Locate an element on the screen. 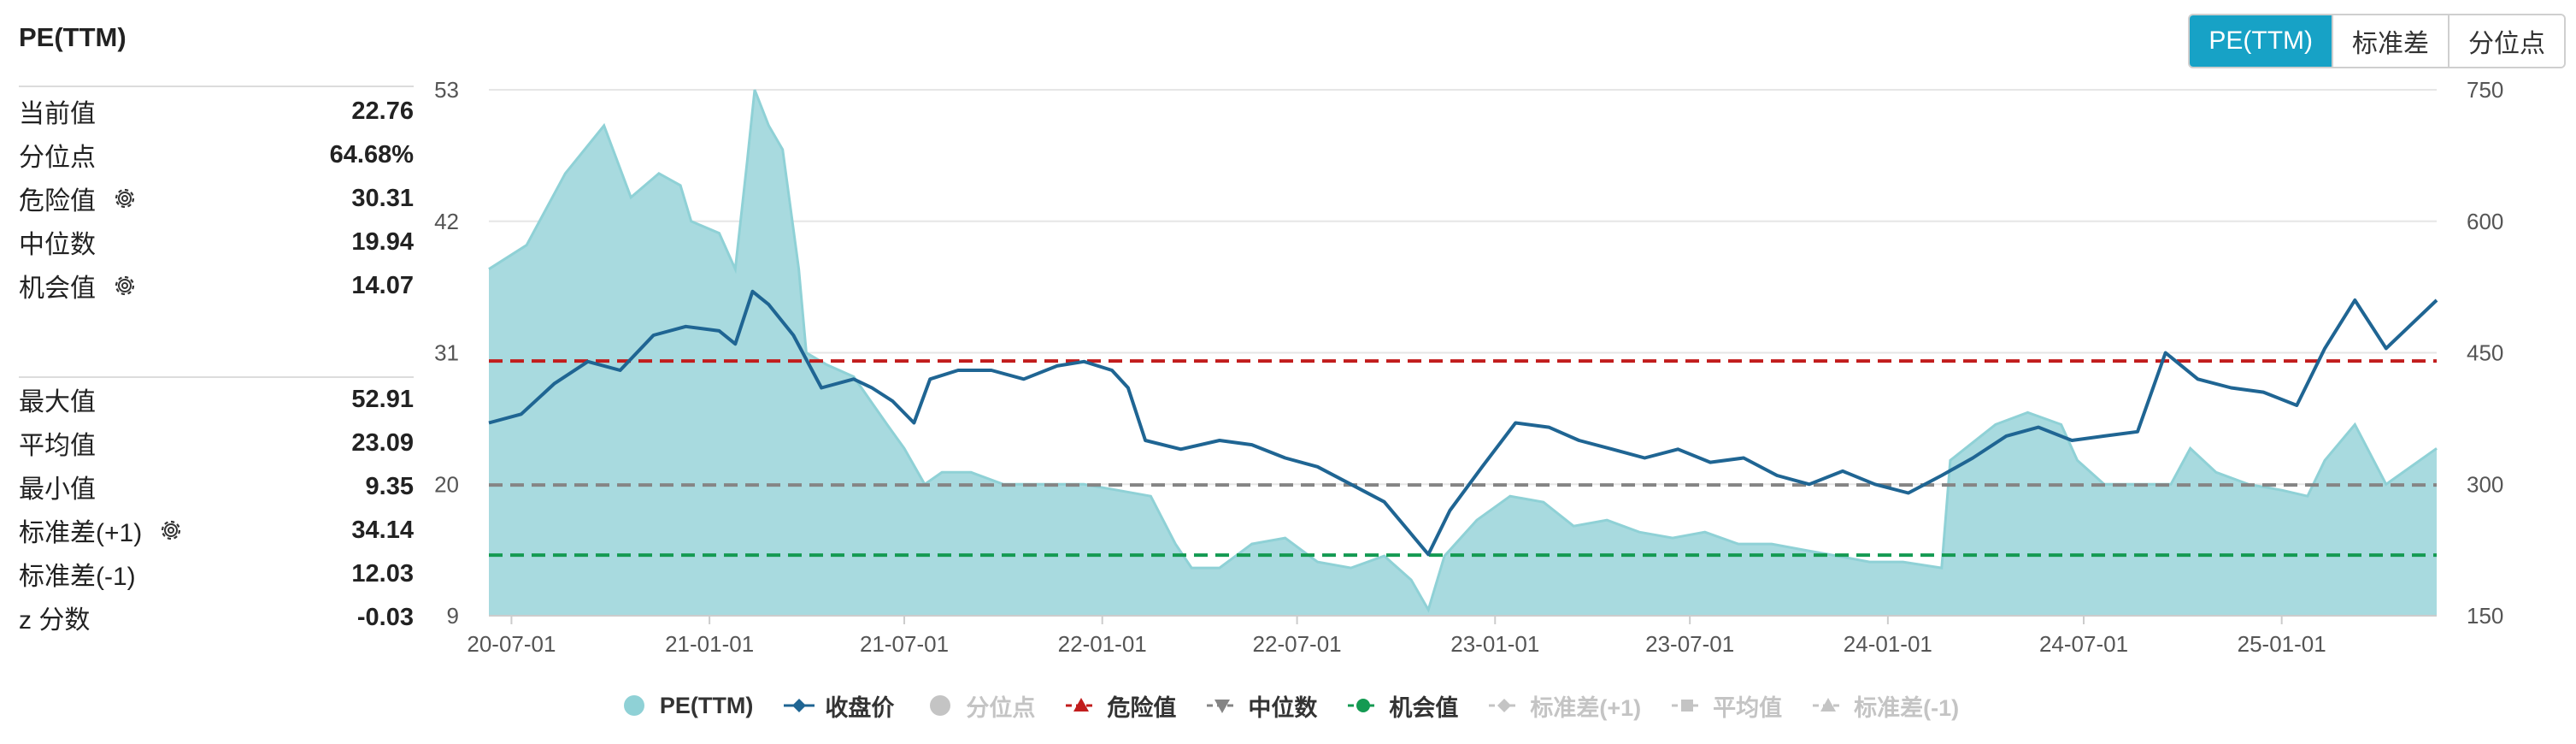 The image size is (2576, 744). stat-min: 最小值 9.35 is located at coordinates (216, 486).